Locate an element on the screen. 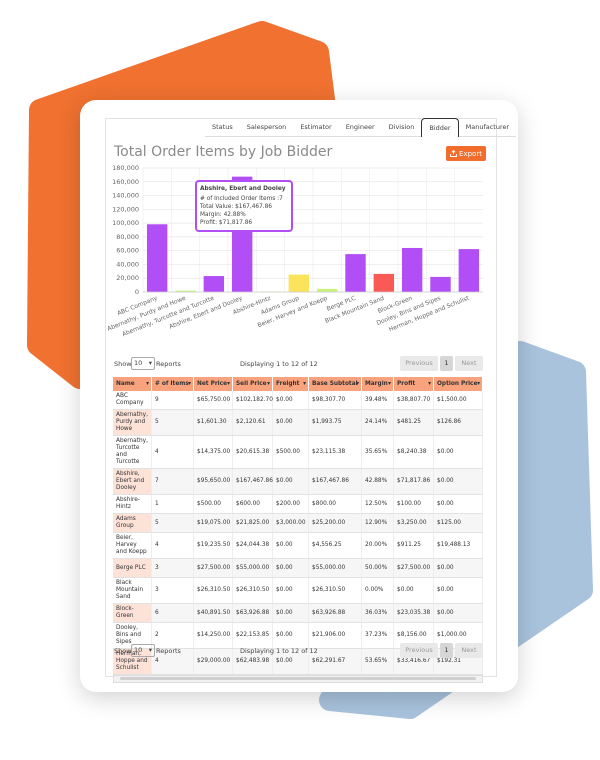 This screenshot has height=760, width=600. table-cell: $200.00 is located at coordinates (290, 504).